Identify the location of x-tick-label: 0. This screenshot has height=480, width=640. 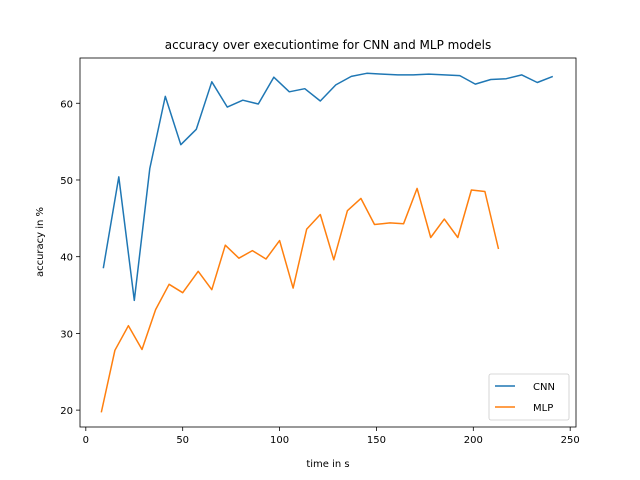
(86, 440).